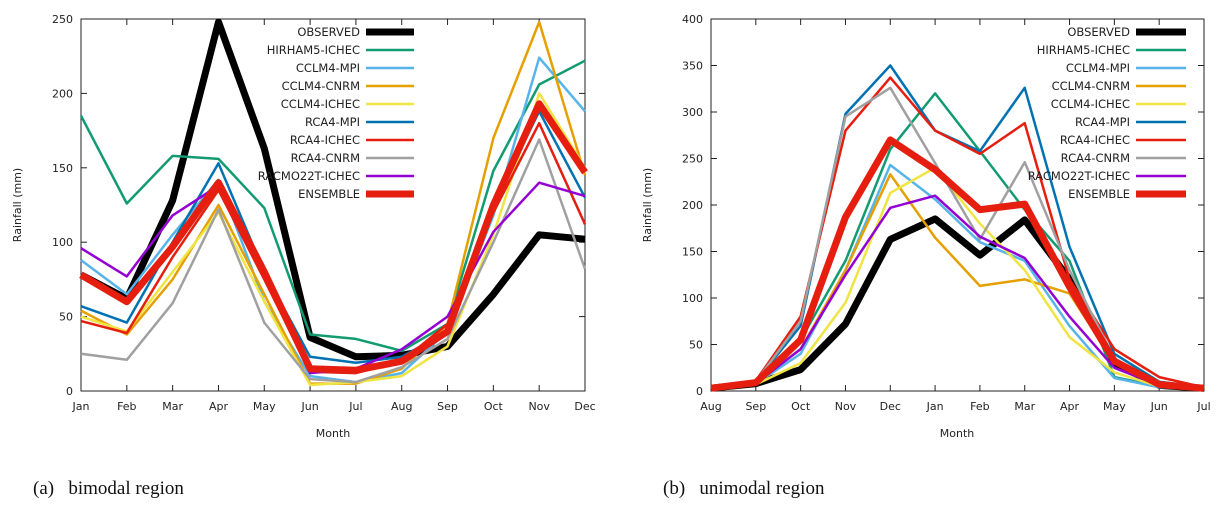 The width and height of the screenshot is (1218, 505). Describe the element at coordinates (692, 66) in the screenshot. I see `y-tick-label: 350` at that location.